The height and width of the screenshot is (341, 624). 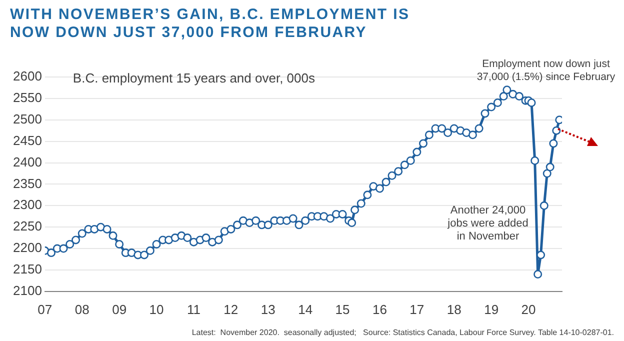 What do you see at coordinates (119, 309) in the screenshot?
I see `x-tick-label: 09` at bounding box center [119, 309].